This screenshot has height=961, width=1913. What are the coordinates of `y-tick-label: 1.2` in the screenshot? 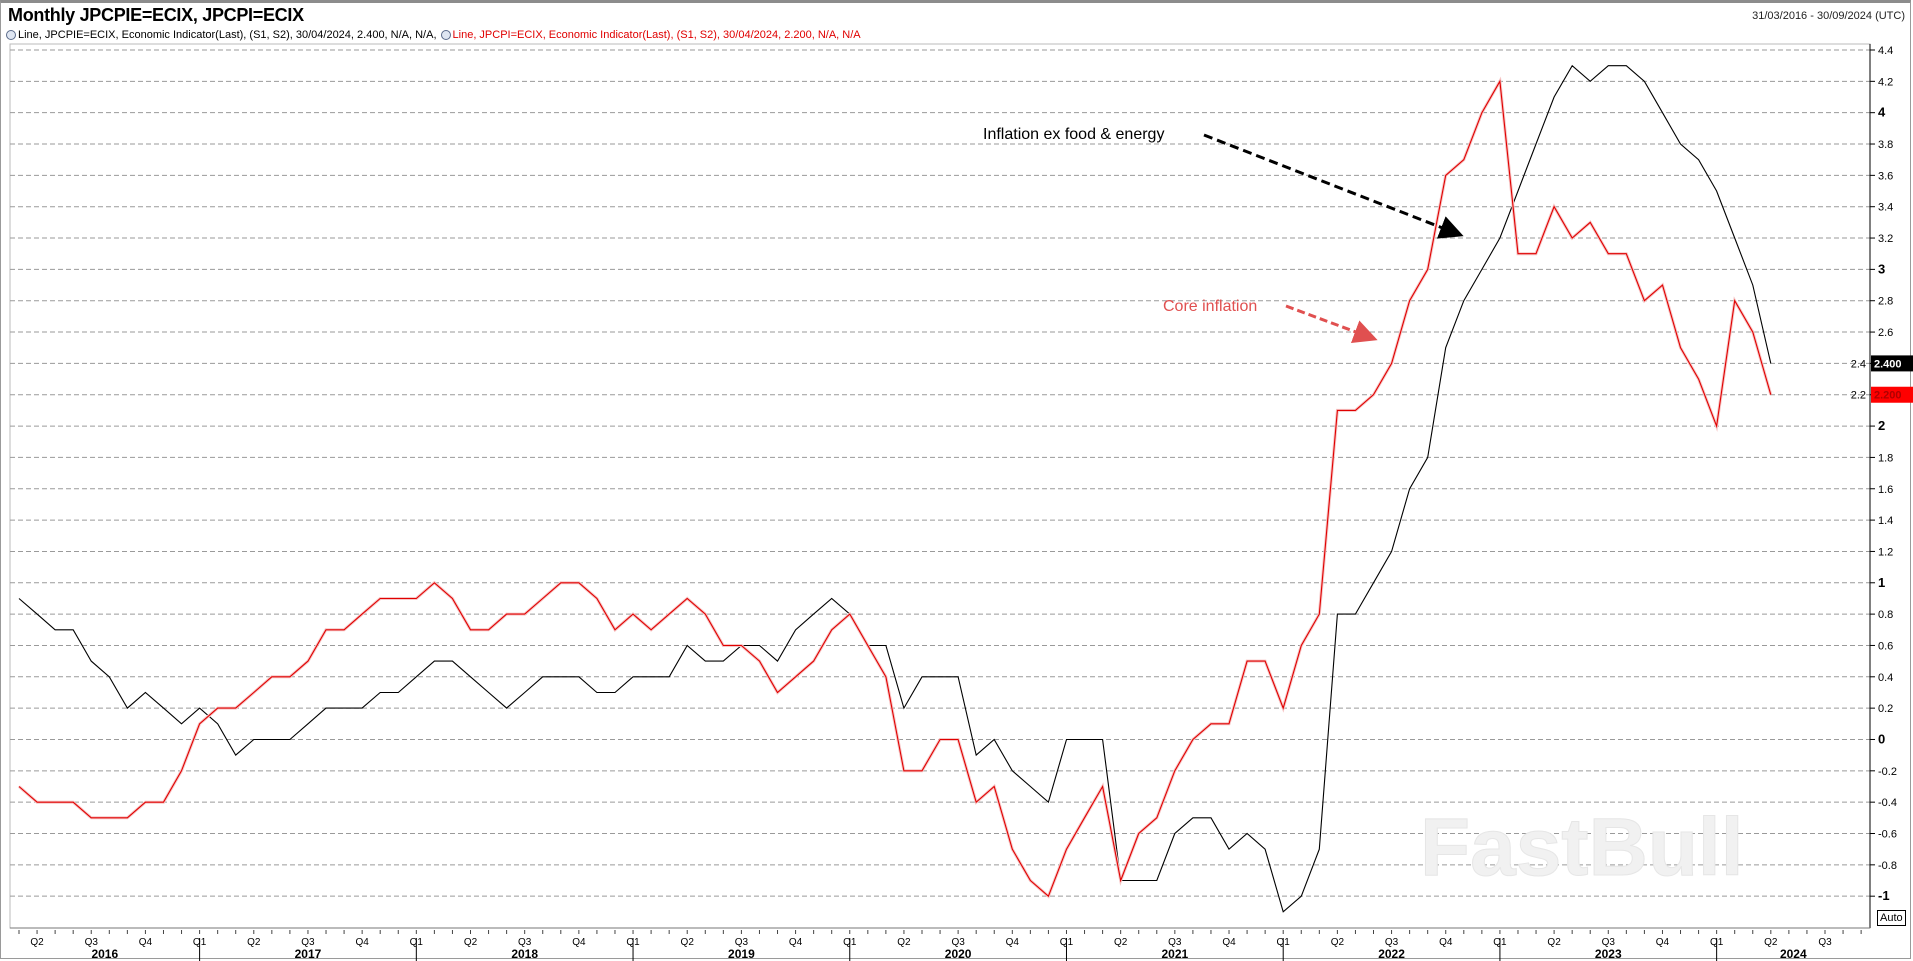 It's located at (1885, 552).